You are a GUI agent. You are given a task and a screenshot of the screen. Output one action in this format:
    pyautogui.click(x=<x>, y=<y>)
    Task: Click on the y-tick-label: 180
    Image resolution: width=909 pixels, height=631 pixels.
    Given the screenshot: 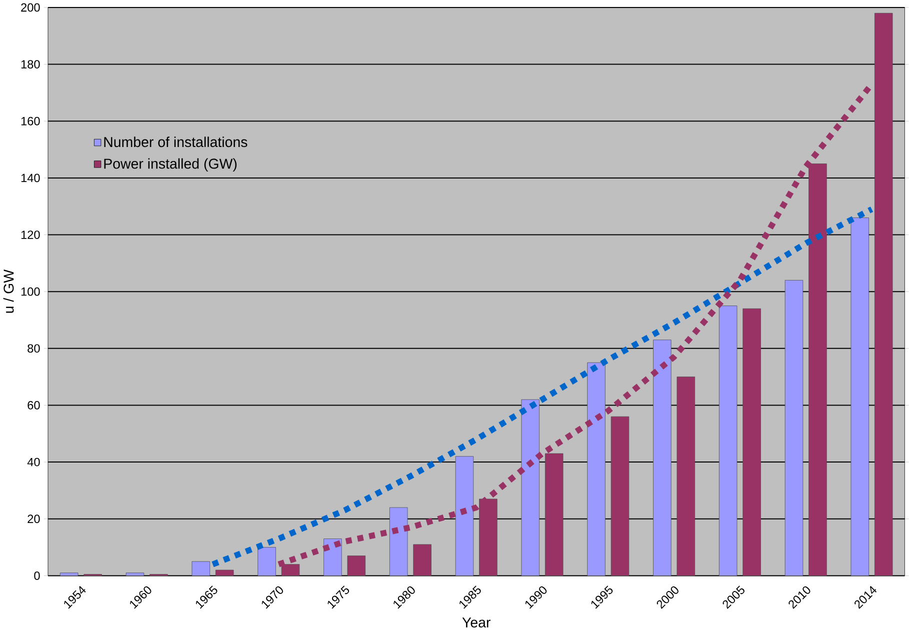 What is the action you would take?
    pyautogui.click(x=30, y=64)
    